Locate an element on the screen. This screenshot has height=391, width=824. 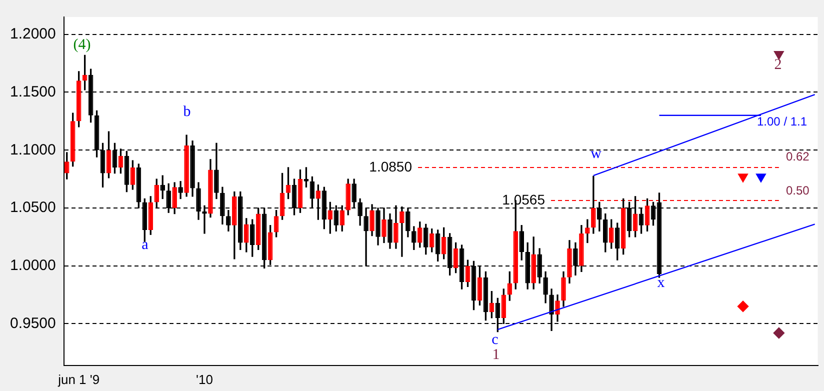
y-tick-label: 1.1000 is located at coordinates (33, 149).